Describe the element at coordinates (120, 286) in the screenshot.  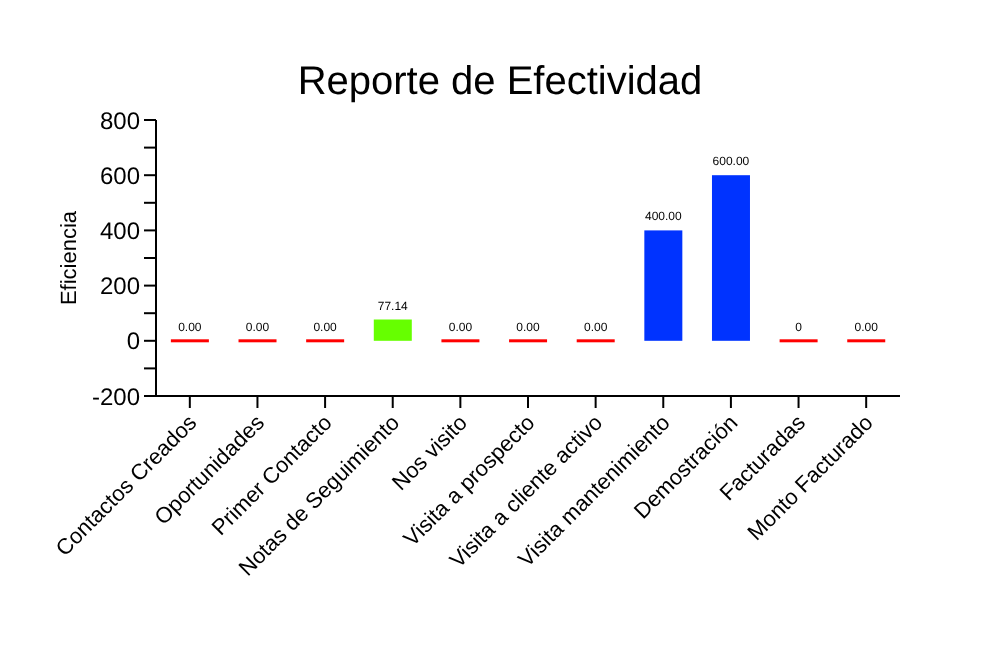
I see `y-tick-label: 200` at that location.